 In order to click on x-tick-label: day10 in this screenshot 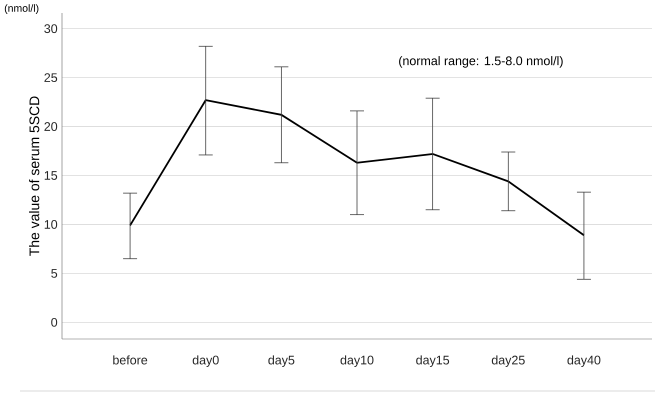, I will do `click(357, 361)`.